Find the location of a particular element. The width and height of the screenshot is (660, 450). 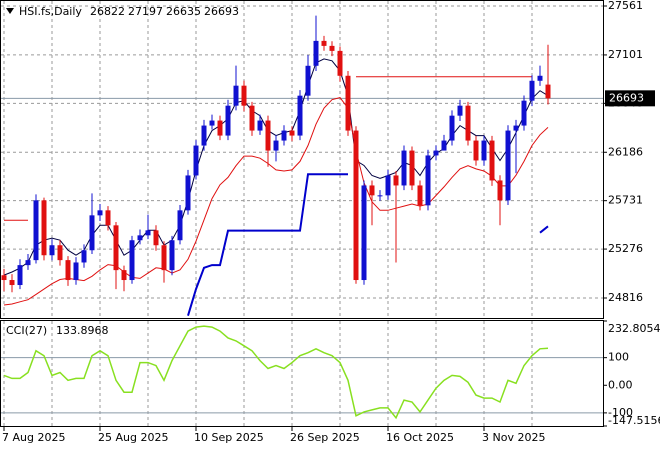

y-tick-label: 27101 is located at coordinates (625, 54).